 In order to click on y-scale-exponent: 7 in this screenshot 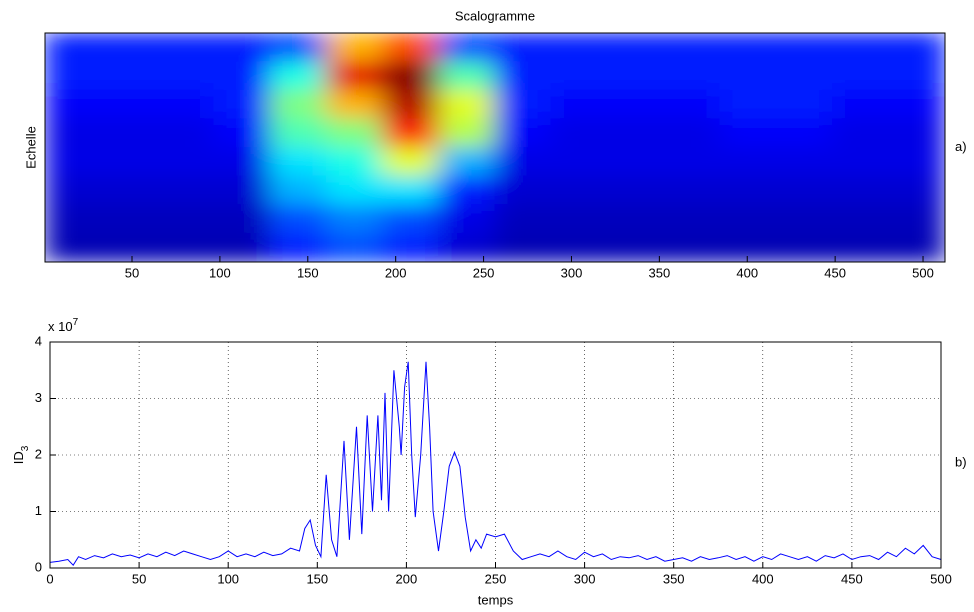, I will do `click(76, 322)`.